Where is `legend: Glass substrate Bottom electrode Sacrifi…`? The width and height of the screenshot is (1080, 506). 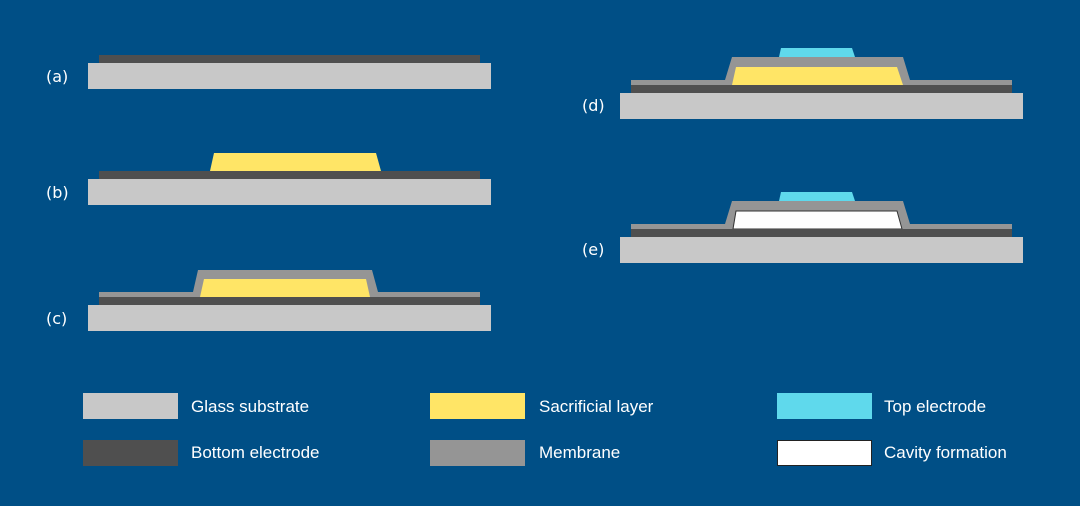 legend: Glass substrate Bottom electrode Sacrifi… is located at coordinates (545, 429).